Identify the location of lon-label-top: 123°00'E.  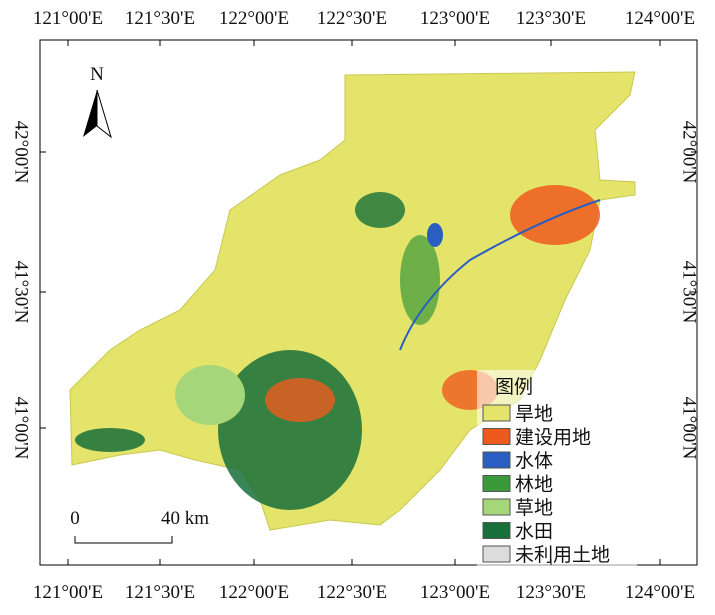
(455, 18).